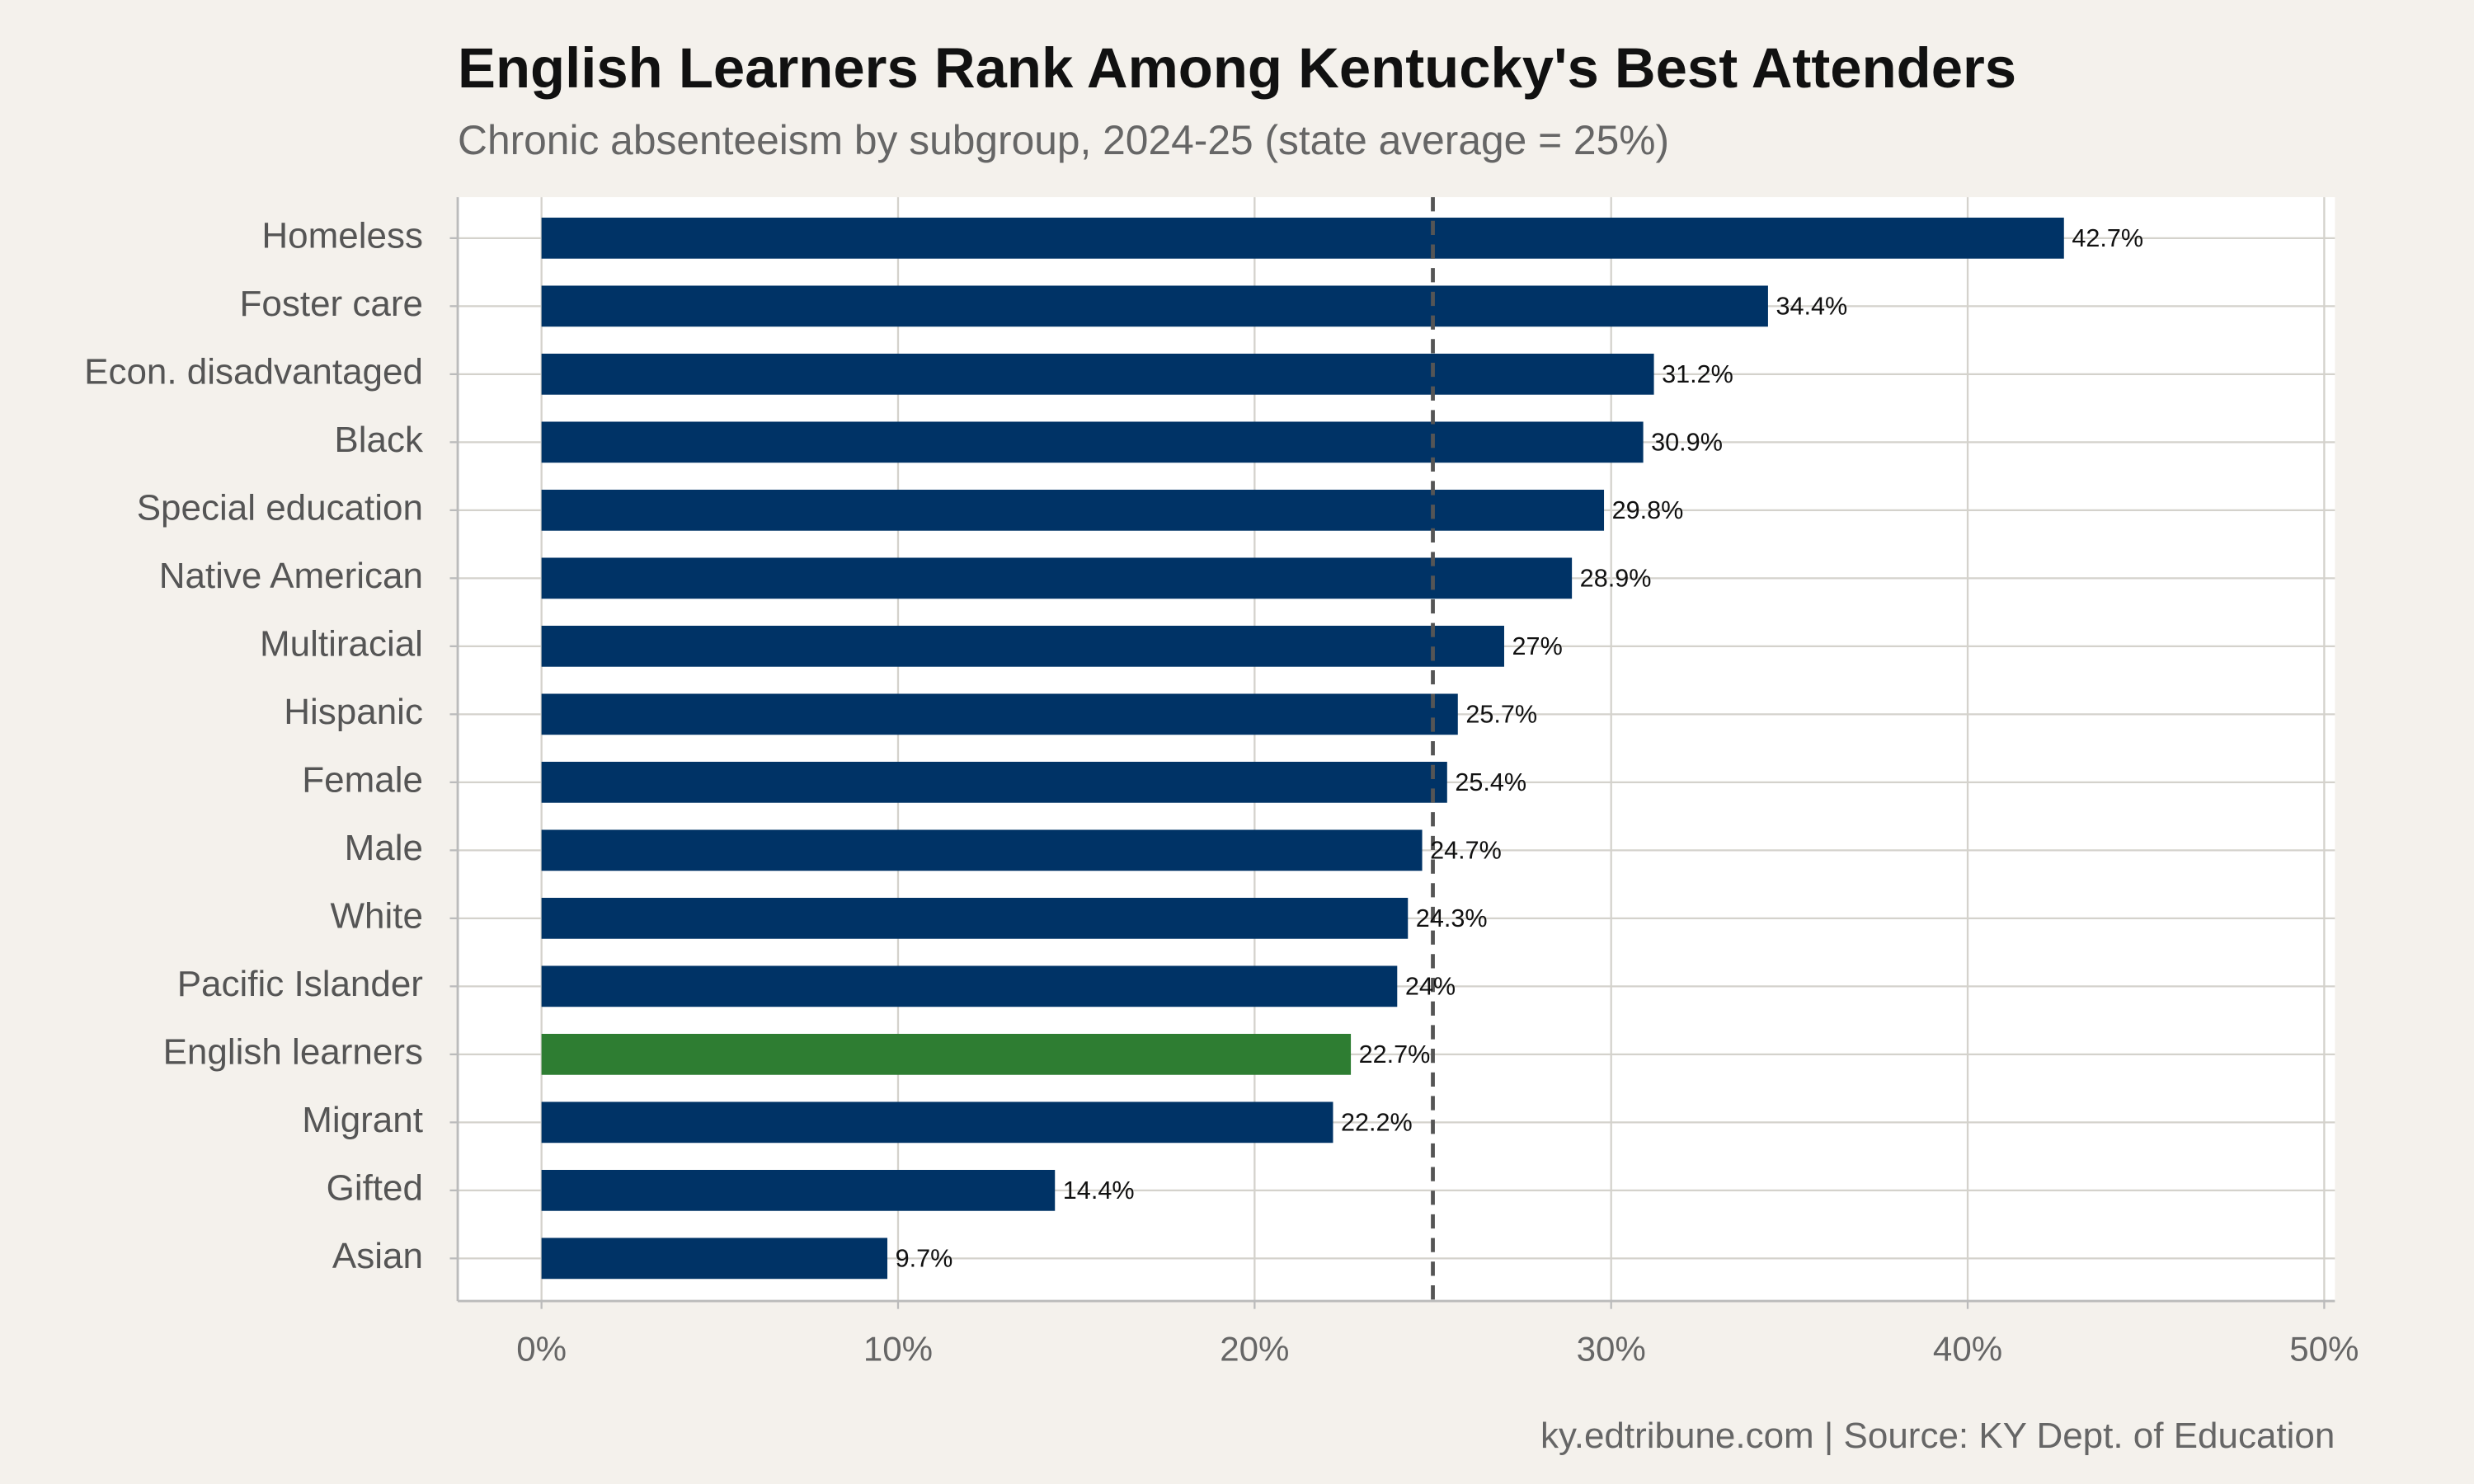 The image size is (2474, 1484). Describe the element at coordinates (1430, 986) in the screenshot. I see `value-label: 24%` at that location.